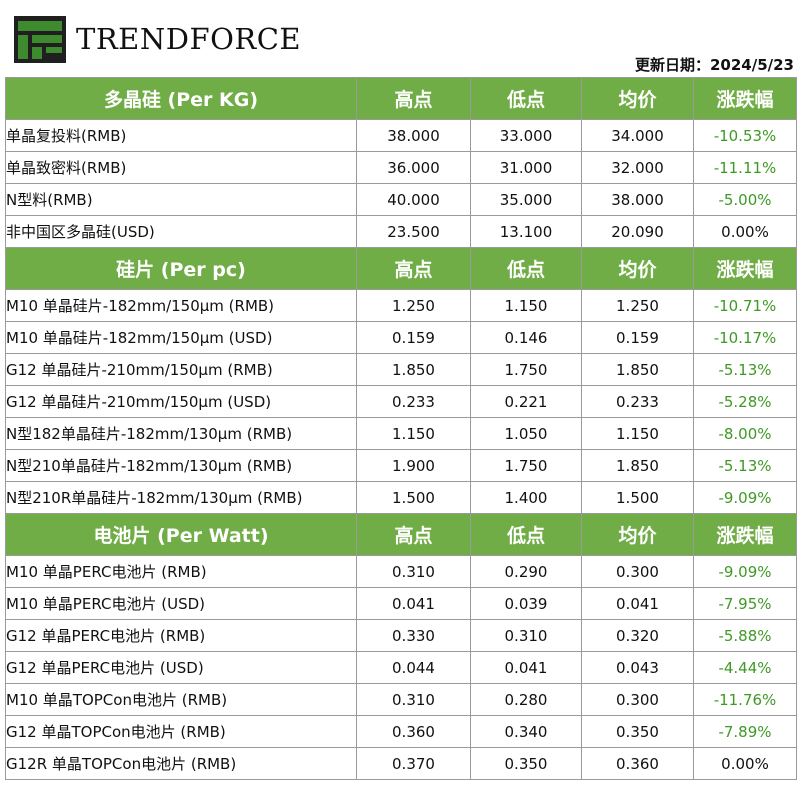 The height and width of the screenshot is (785, 800). What do you see at coordinates (181, 337) in the screenshot?
I see `product-name: M10 单晶硅片-182mm/150μm (USD)` at bounding box center [181, 337].